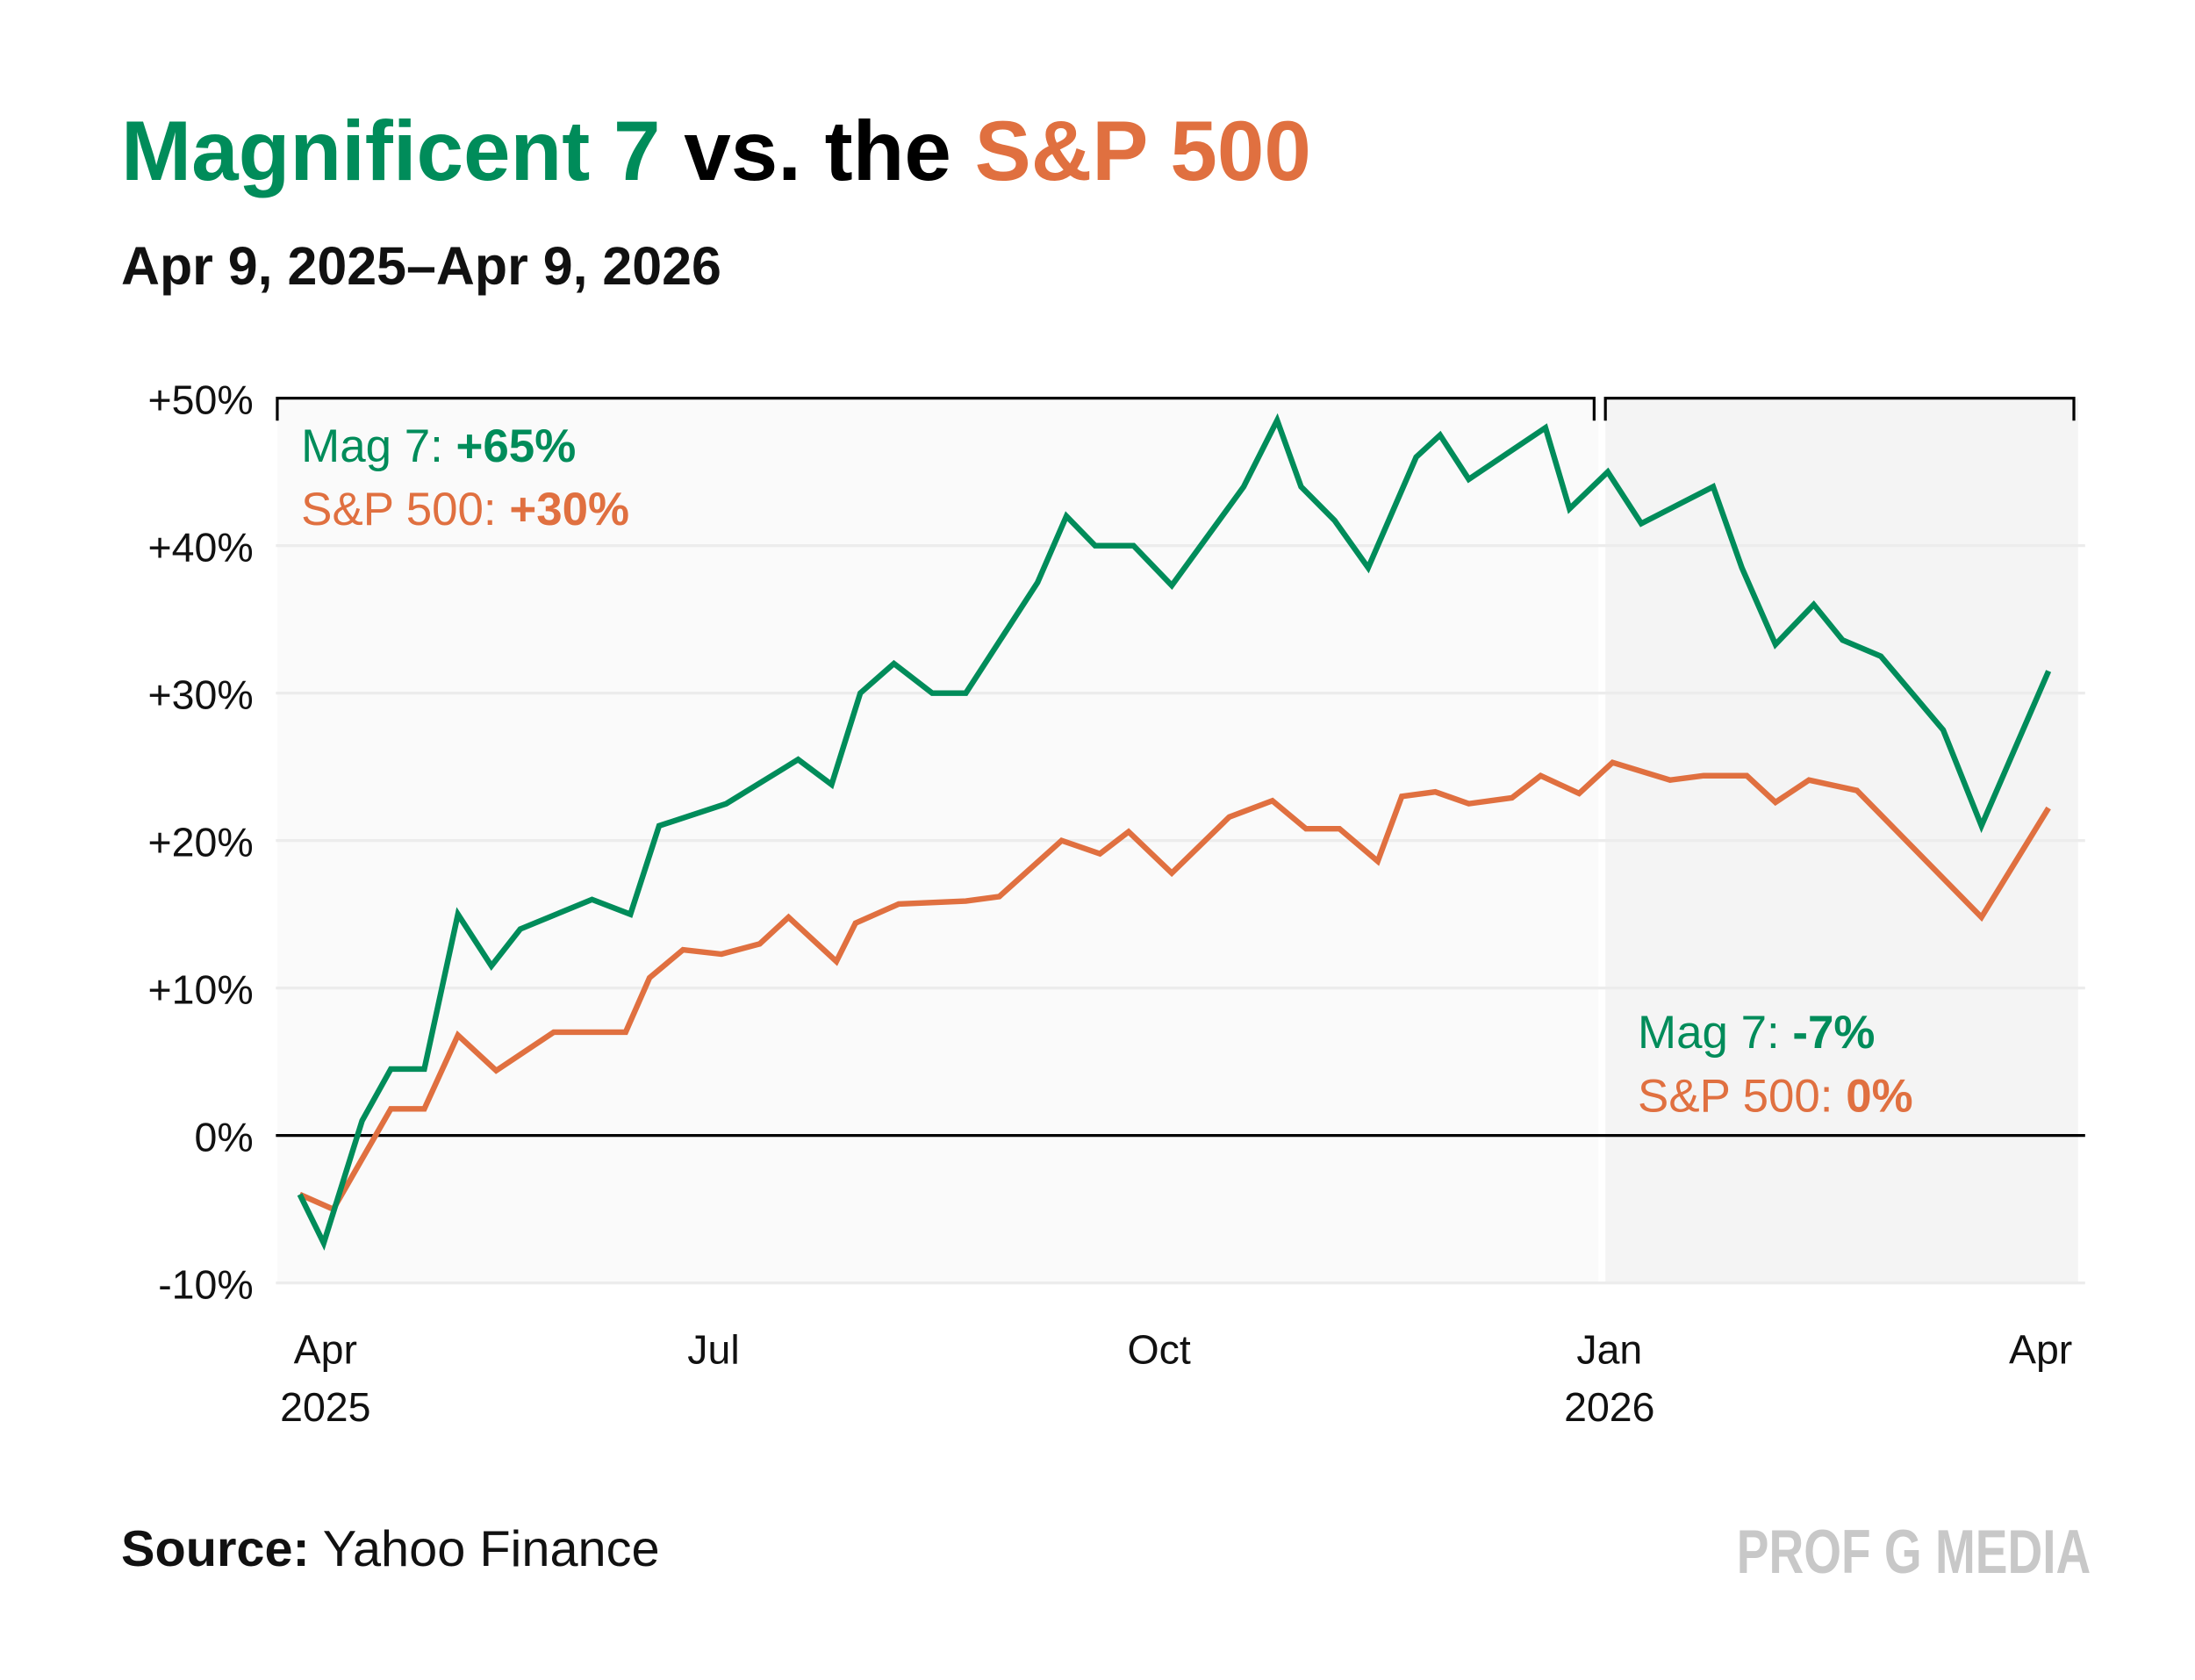 The height and width of the screenshot is (1680, 2195). Describe the element at coordinates (1176, 1378) in the screenshot. I see `x-axis-ticks: Apr 2025 Jul Oct Jan 2026 Apr` at that location.